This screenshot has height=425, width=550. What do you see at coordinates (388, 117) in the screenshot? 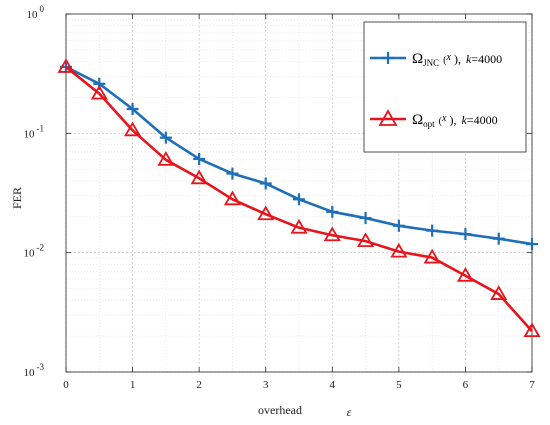
I see `legend-marker` at bounding box center [388, 117].